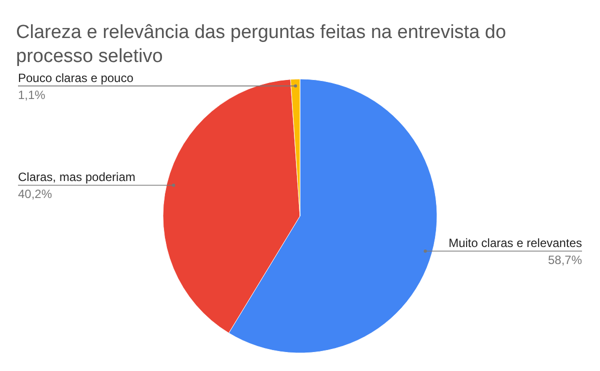 Image resolution: width=600 pixels, height=371 pixels. Describe the element at coordinates (76, 77) in the screenshot. I see `slice-label: Pouco claras e pouco` at that location.